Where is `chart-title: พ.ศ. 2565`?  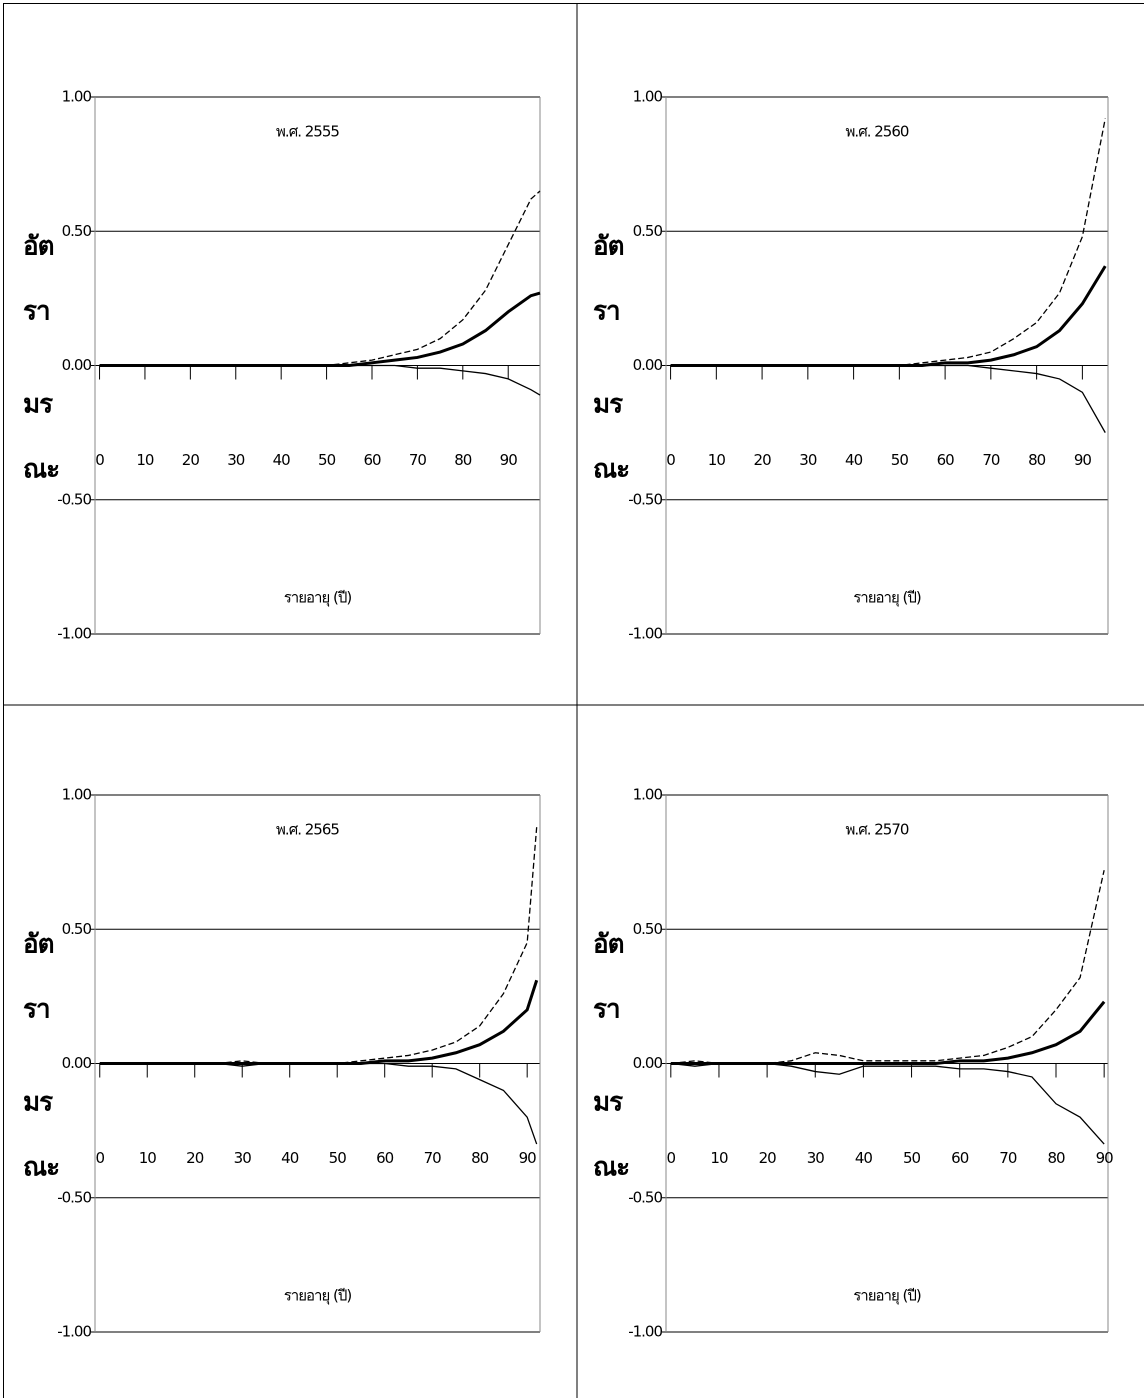
chart-title: พ.ศ. 2565 is located at coordinates (307, 830).